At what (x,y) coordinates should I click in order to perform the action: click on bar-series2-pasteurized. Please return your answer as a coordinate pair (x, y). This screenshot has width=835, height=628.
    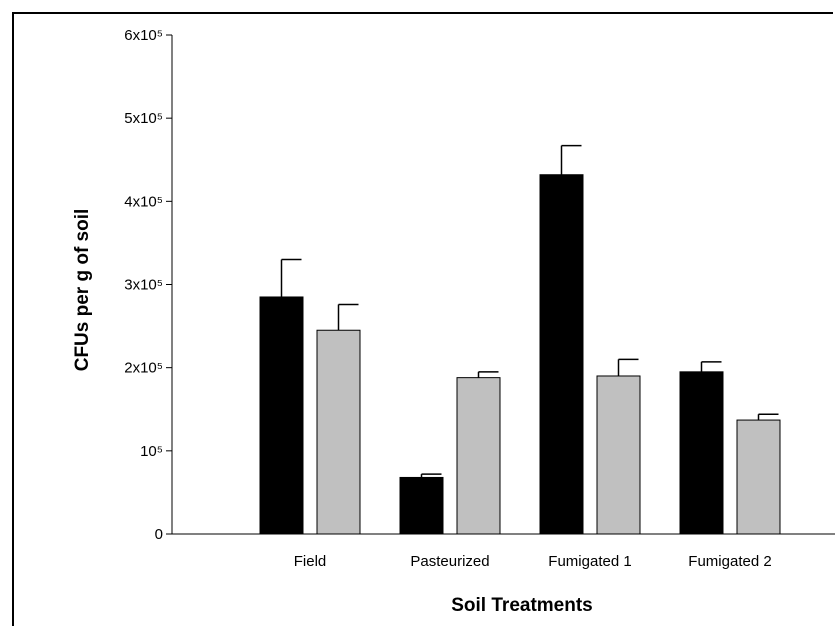
    Looking at the image, I should click on (478, 456).